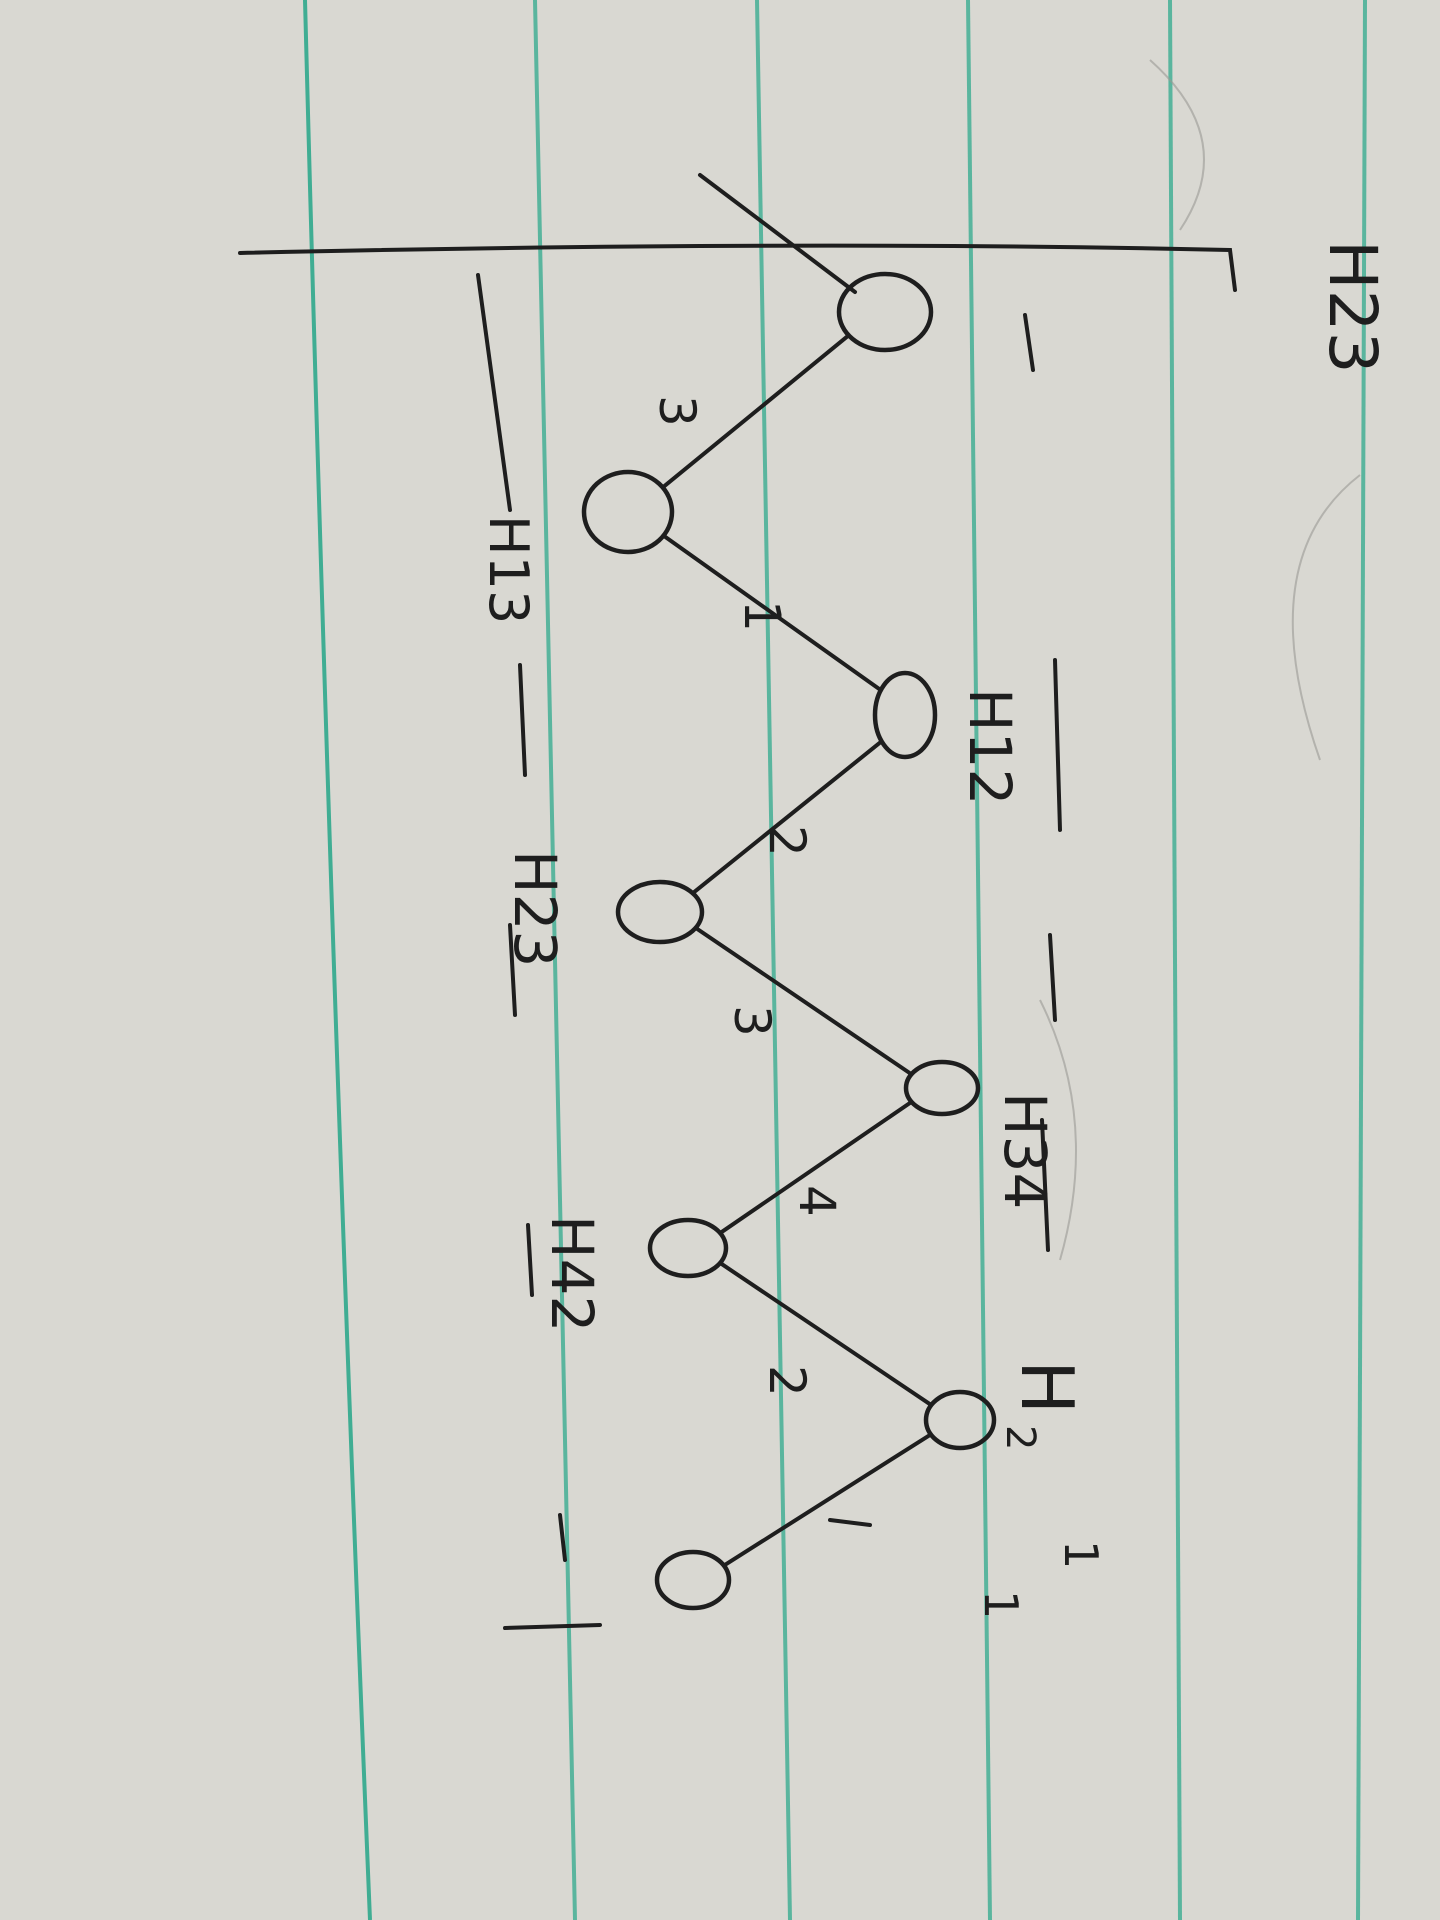  Describe the element at coordinates (826, 1334) in the screenshot. I see `edge-n6-n7` at that location.